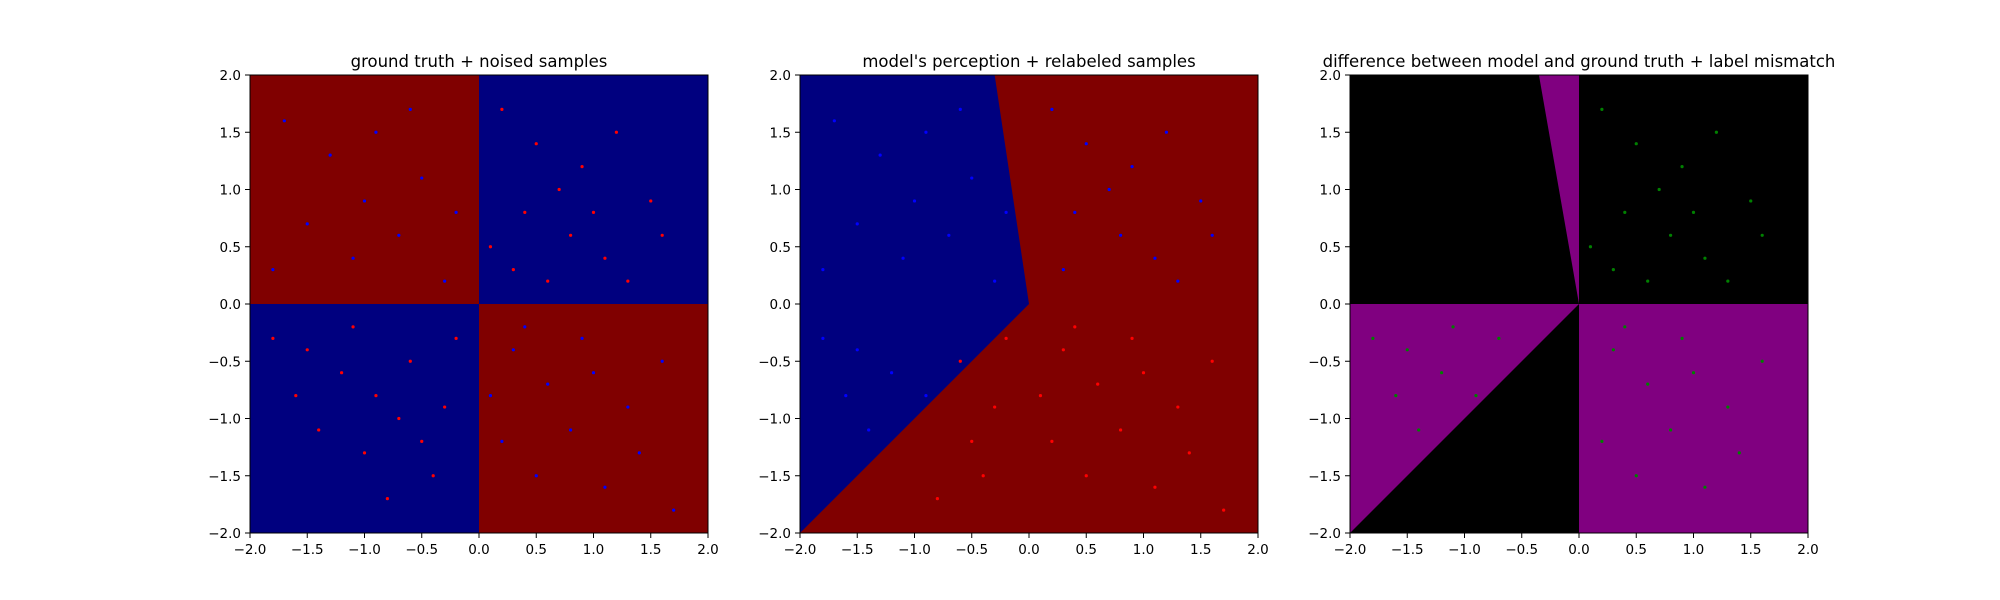 The image size is (2000, 600). I want to click on y-tick-label: 0.5, so click(1330, 248).